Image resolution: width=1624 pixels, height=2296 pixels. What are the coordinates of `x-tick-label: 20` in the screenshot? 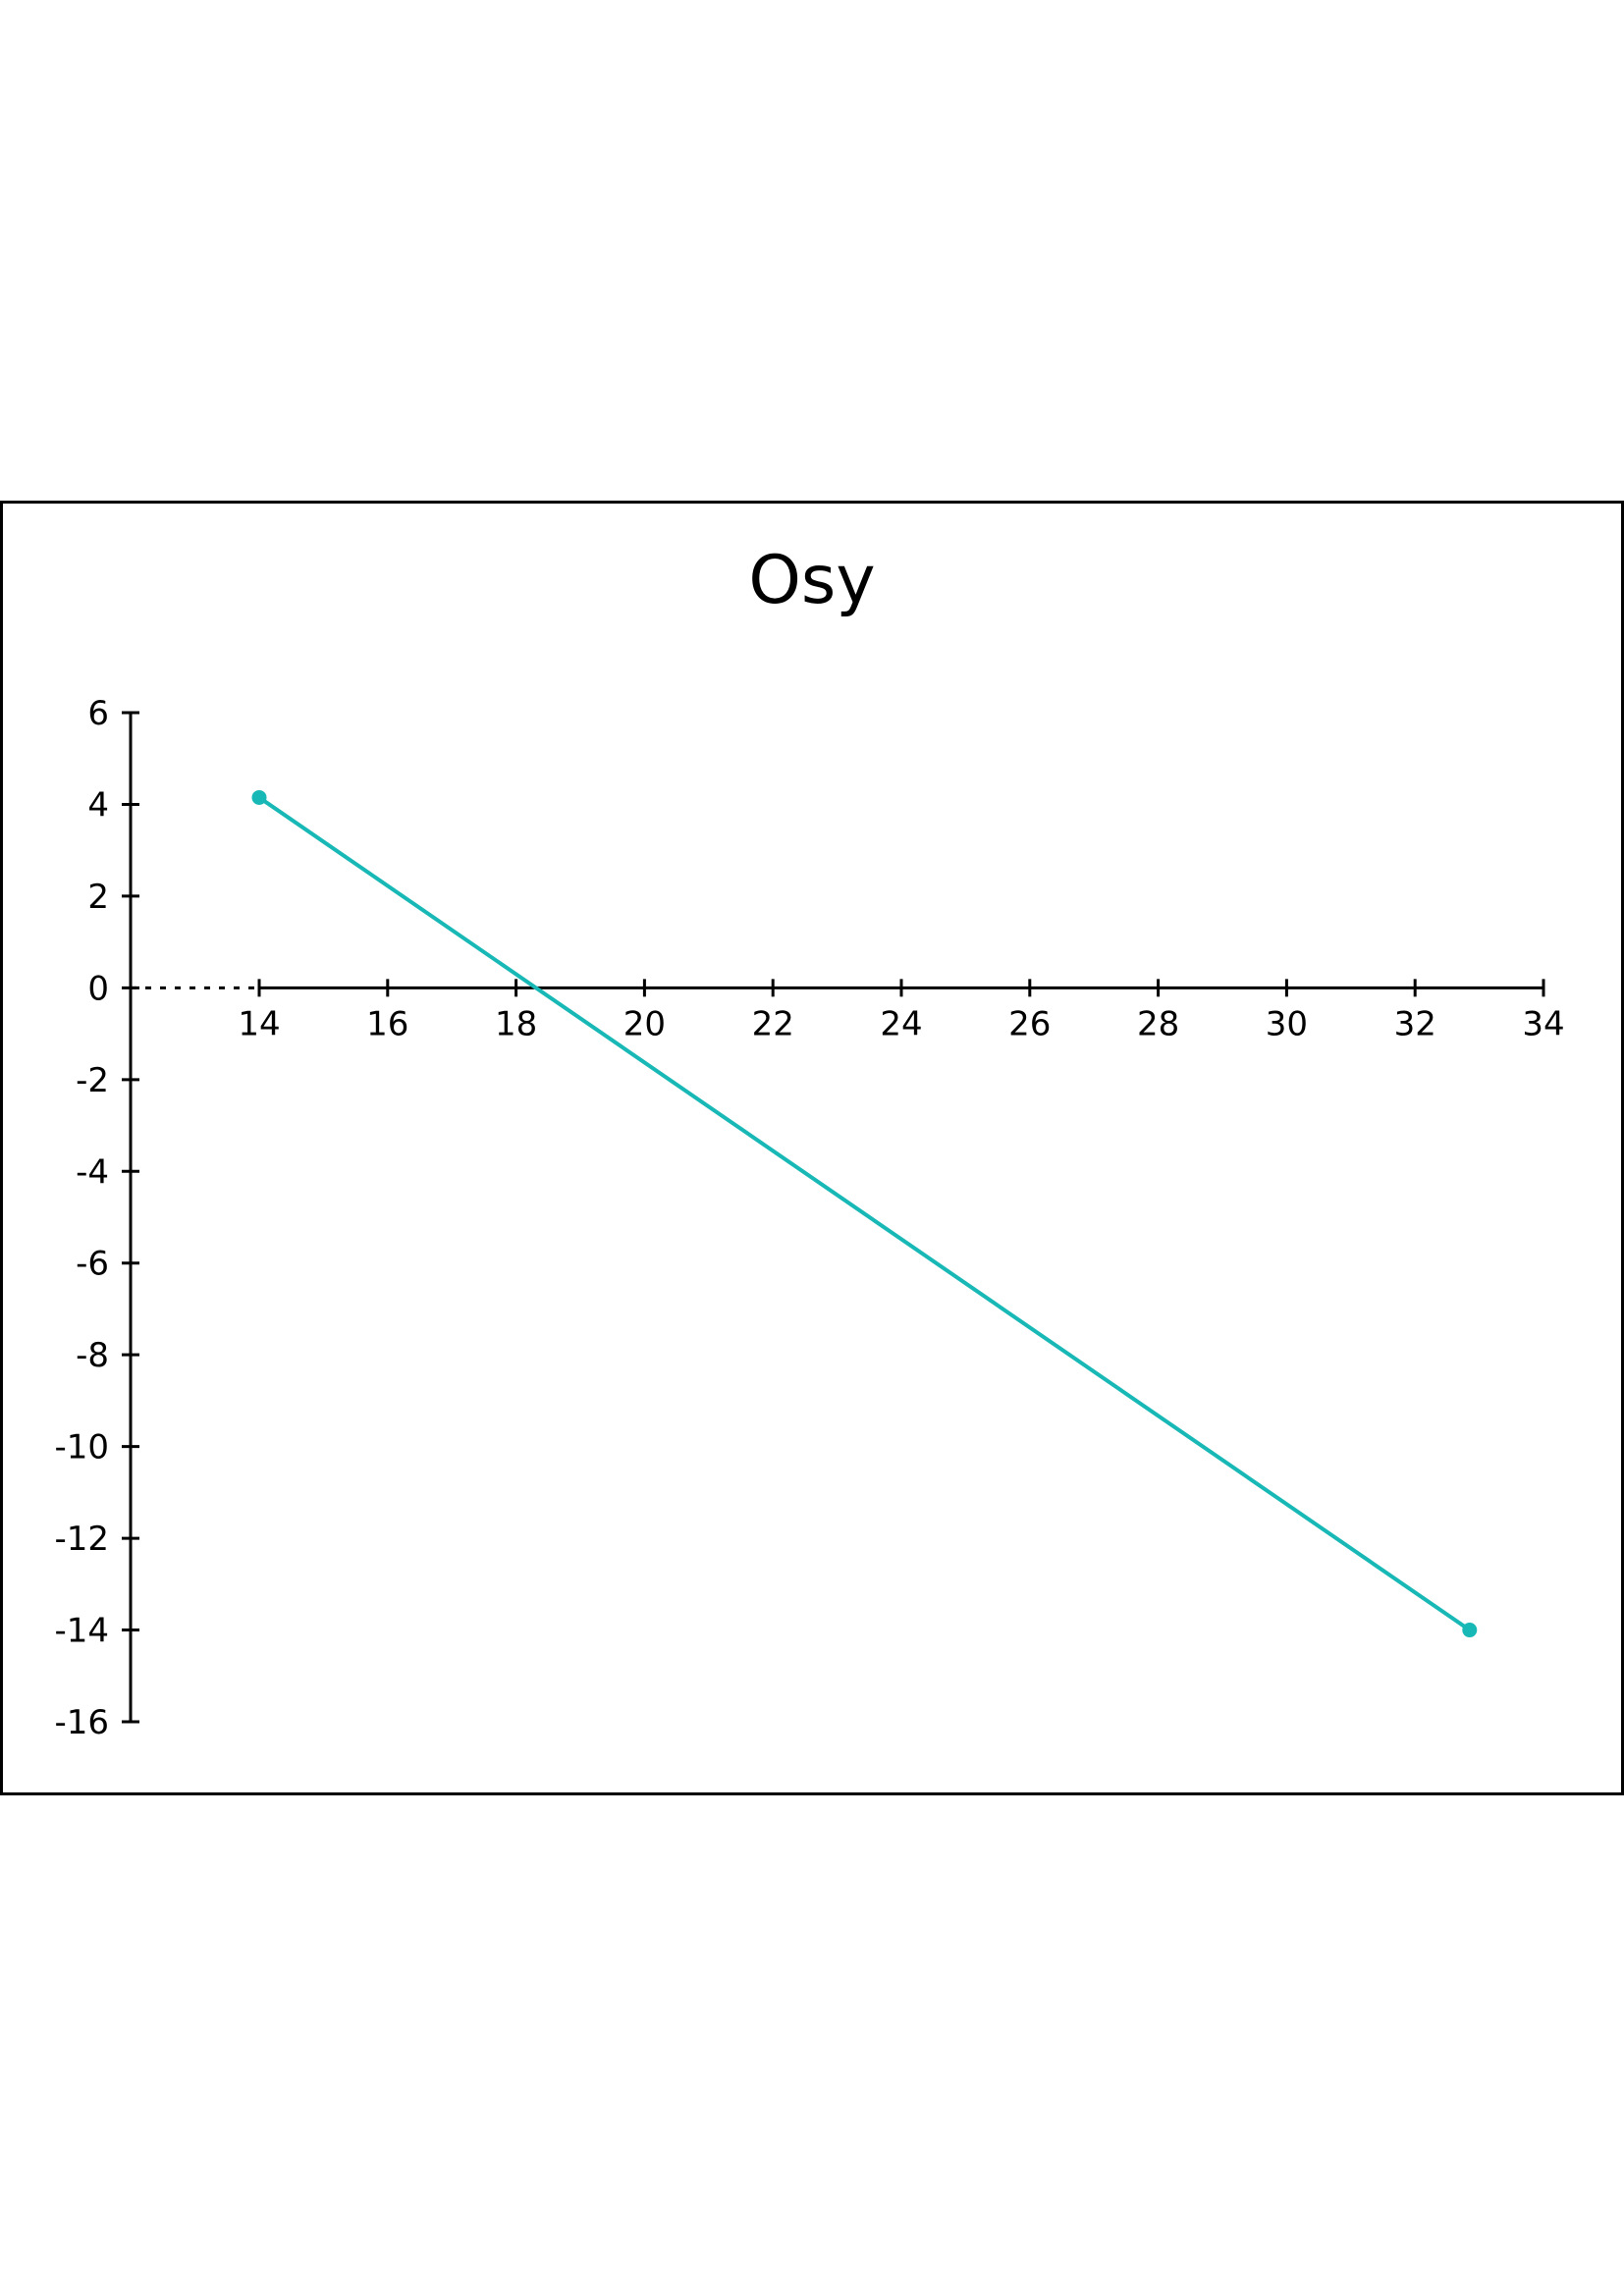 It's located at (644, 1023).